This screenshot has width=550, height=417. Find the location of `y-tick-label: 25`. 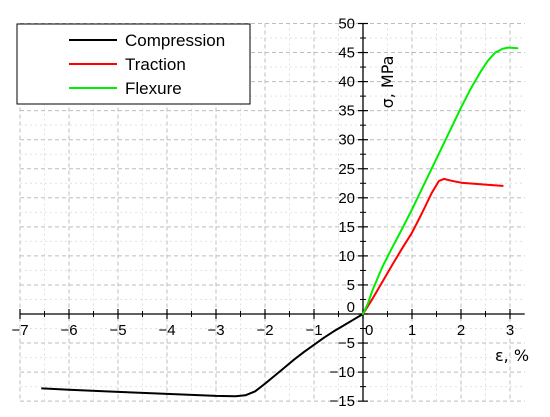

y-tick-label: 25 is located at coordinates (346, 169).